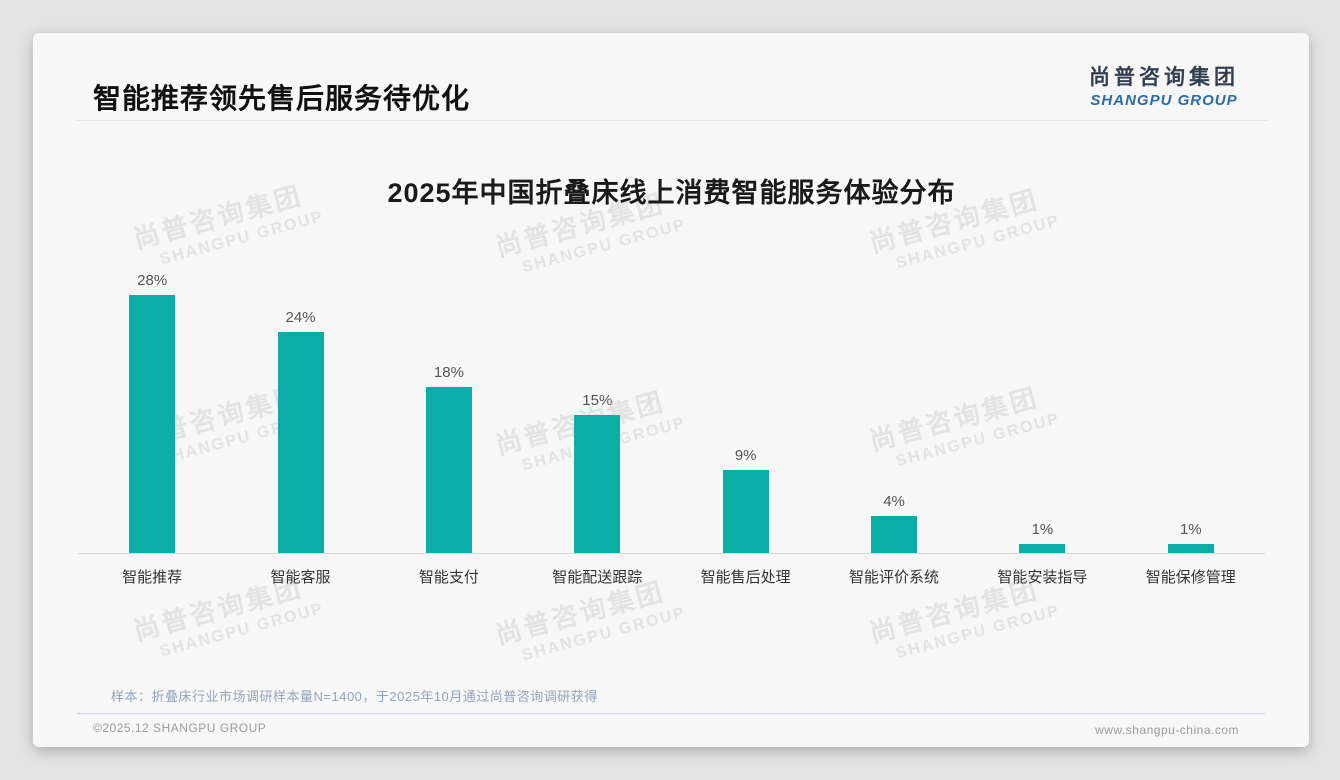 The width and height of the screenshot is (1340, 780). I want to click on bar-value-label: 18%, so click(448, 372).